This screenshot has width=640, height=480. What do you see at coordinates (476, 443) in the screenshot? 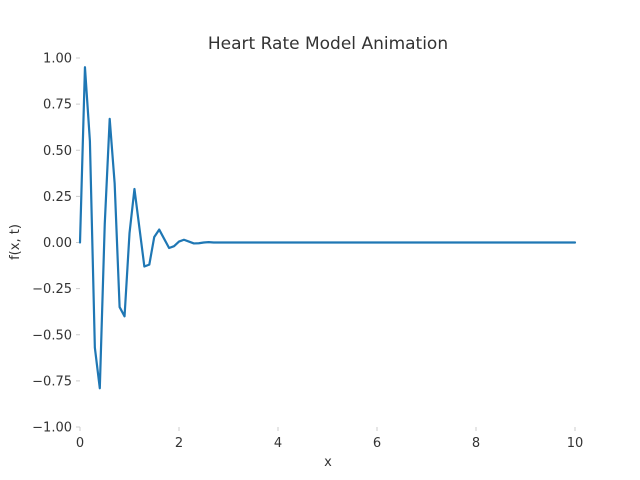
I see `x-tick-label: 8` at bounding box center [476, 443].